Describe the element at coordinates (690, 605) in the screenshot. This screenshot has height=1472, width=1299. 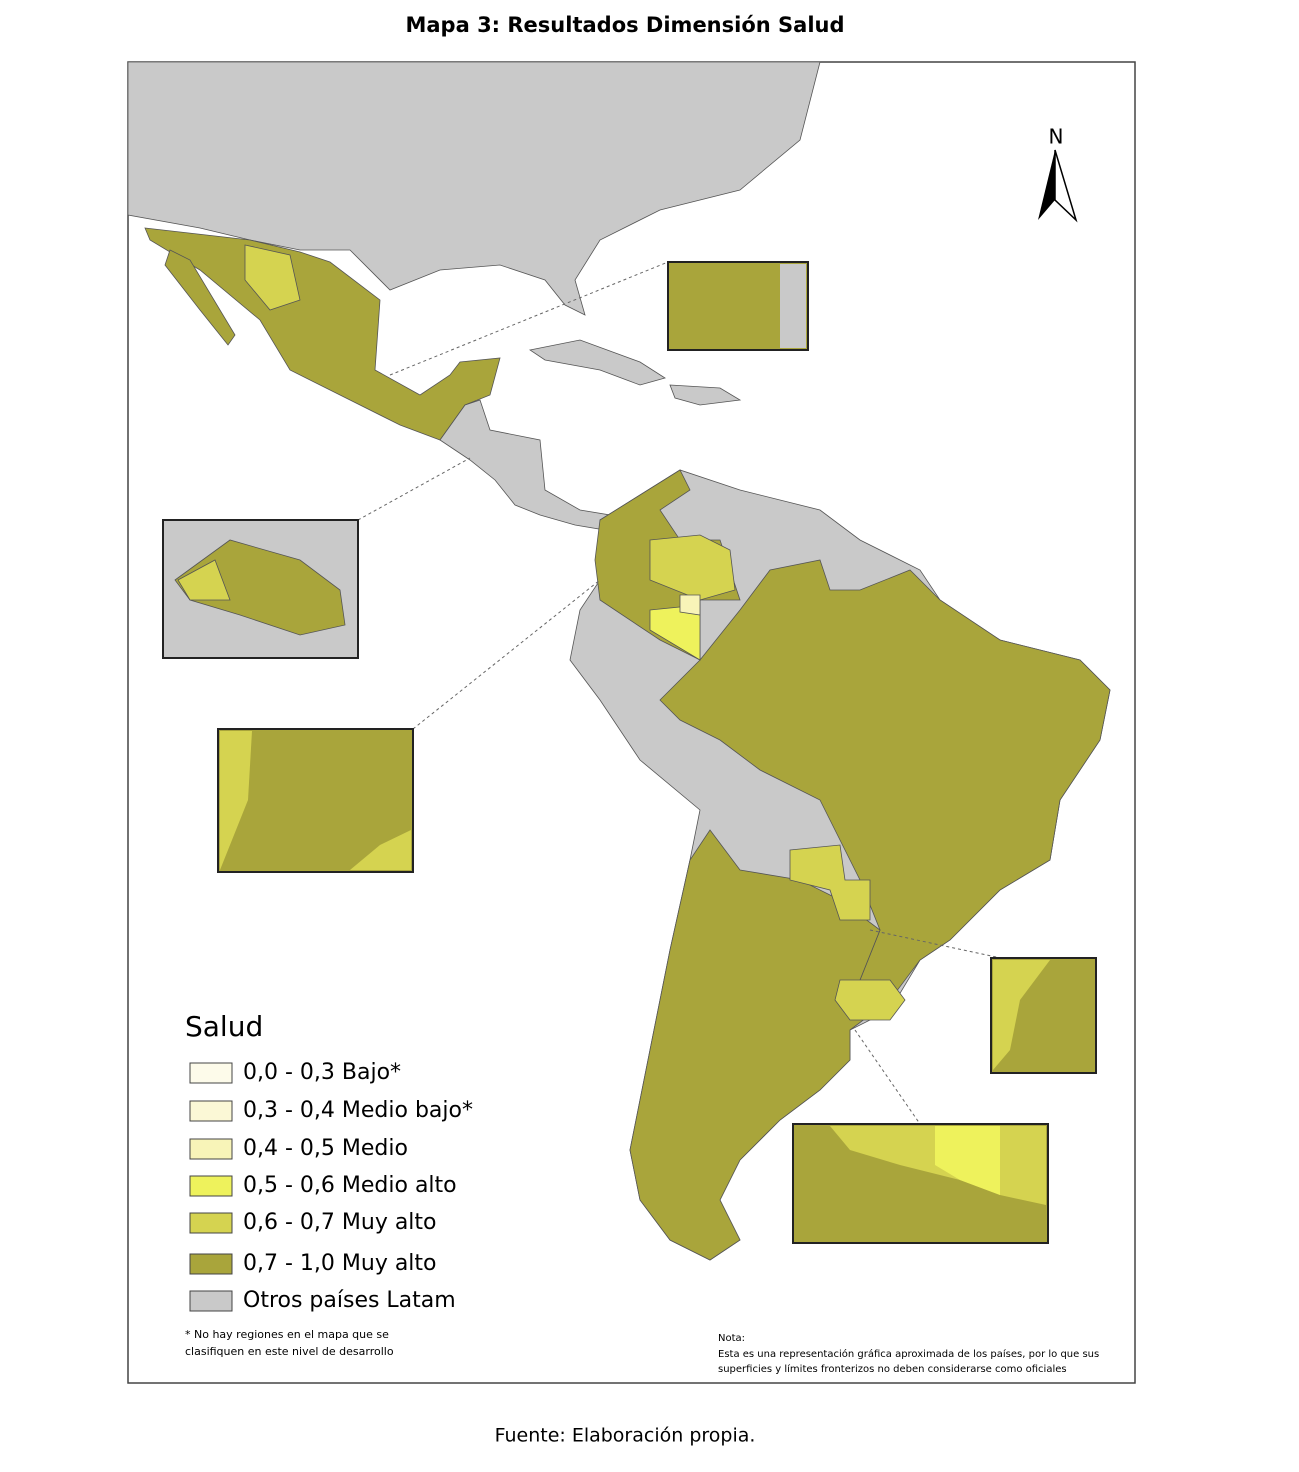
I see `colombia-vaupes` at that location.